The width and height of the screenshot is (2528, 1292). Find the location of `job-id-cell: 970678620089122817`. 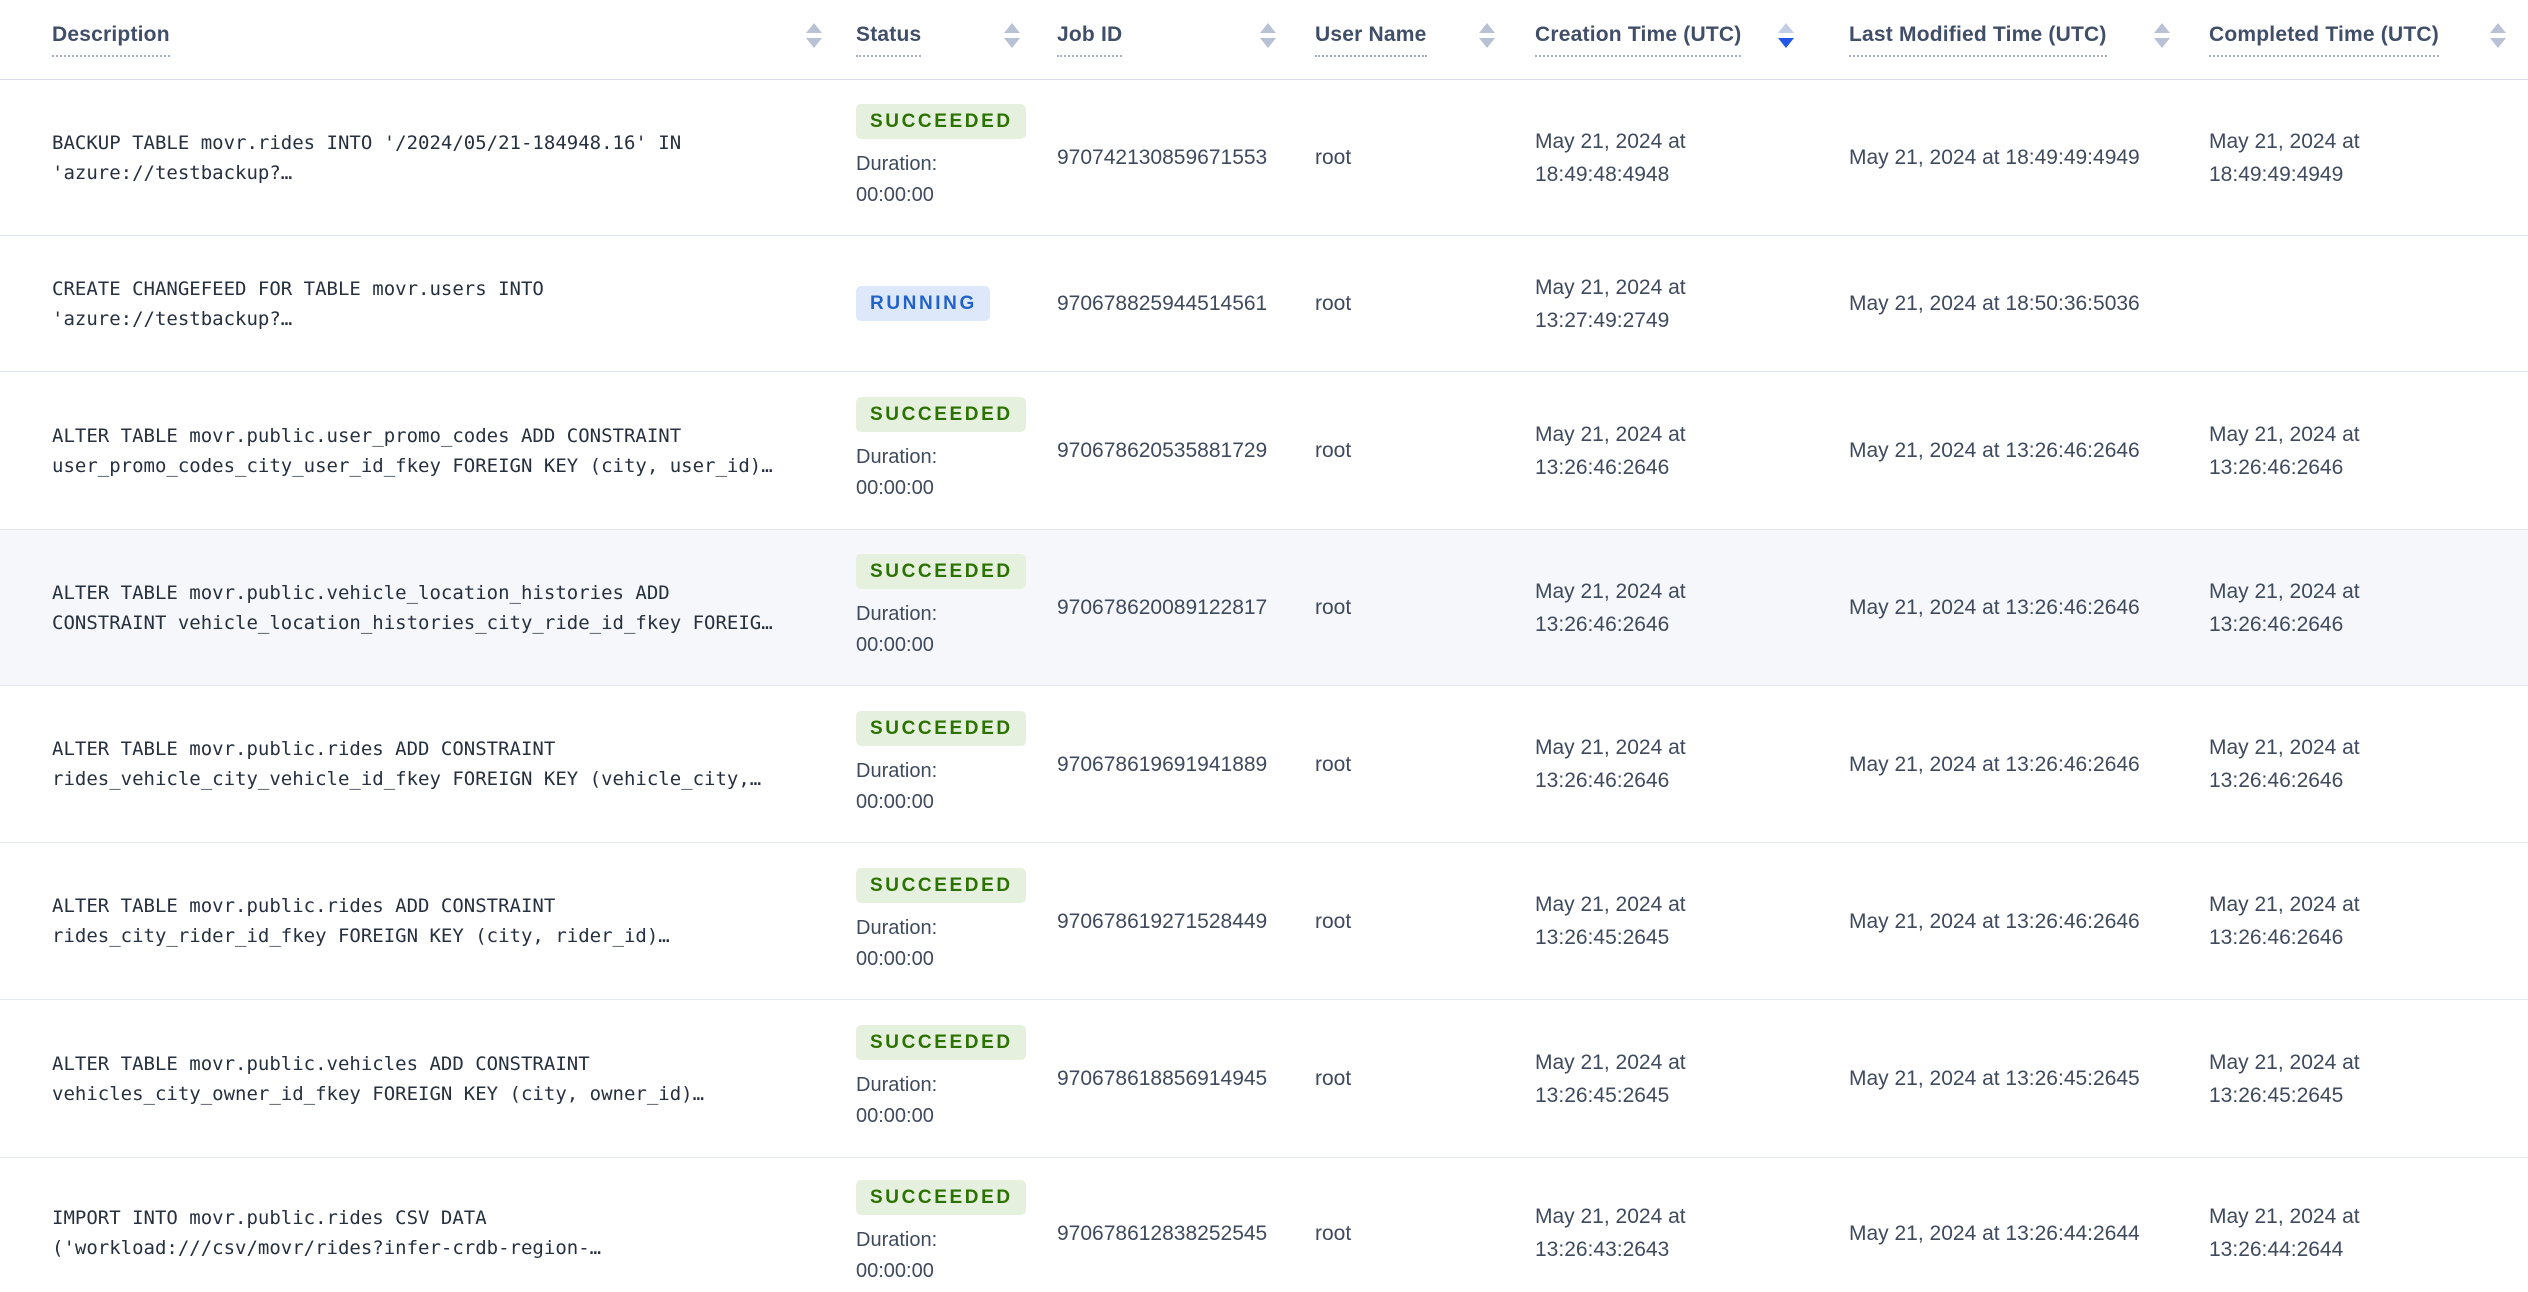

job-id-cell: 970678620089122817 is located at coordinates (1170, 607).